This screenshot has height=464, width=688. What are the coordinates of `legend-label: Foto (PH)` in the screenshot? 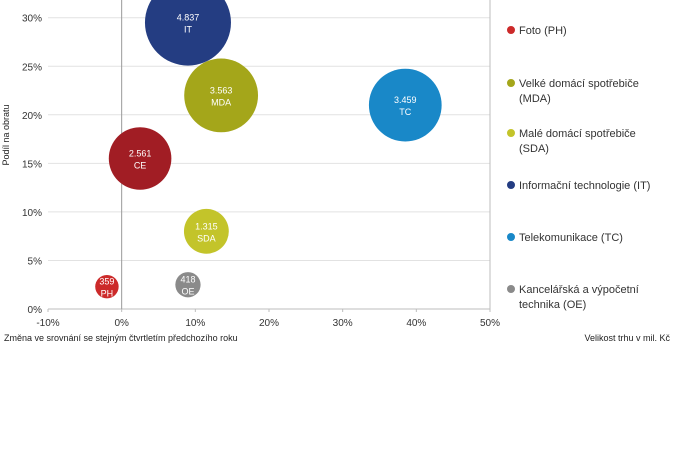 It's located at (543, 31).